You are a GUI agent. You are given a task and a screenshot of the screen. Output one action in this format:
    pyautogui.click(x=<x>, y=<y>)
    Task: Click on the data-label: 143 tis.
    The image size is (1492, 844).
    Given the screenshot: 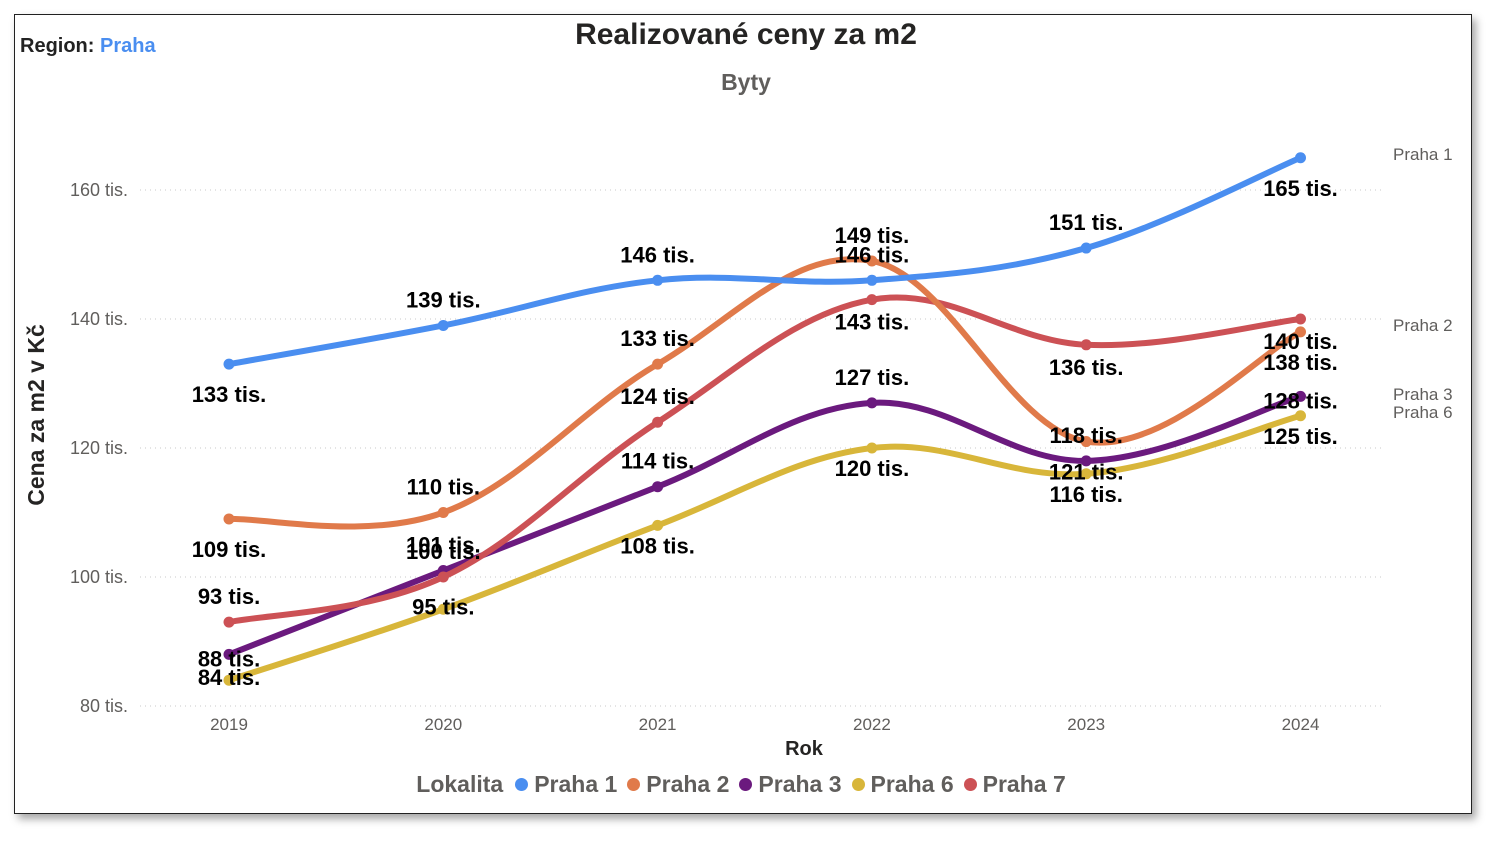 What is the action you would take?
    pyautogui.click(x=872, y=322)
    